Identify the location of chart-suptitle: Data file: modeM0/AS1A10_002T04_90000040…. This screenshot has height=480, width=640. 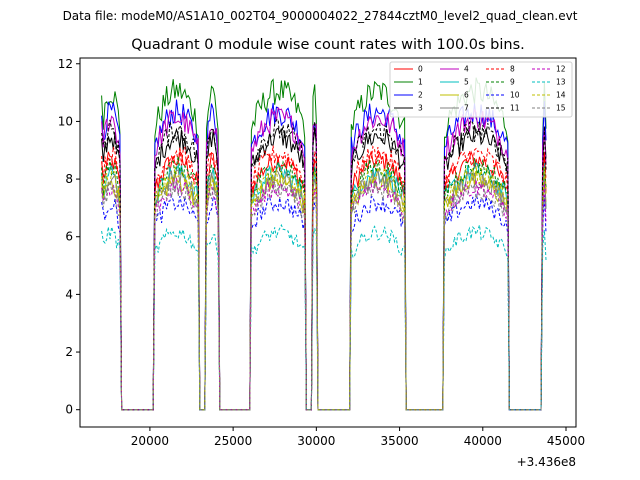
(320, 16).